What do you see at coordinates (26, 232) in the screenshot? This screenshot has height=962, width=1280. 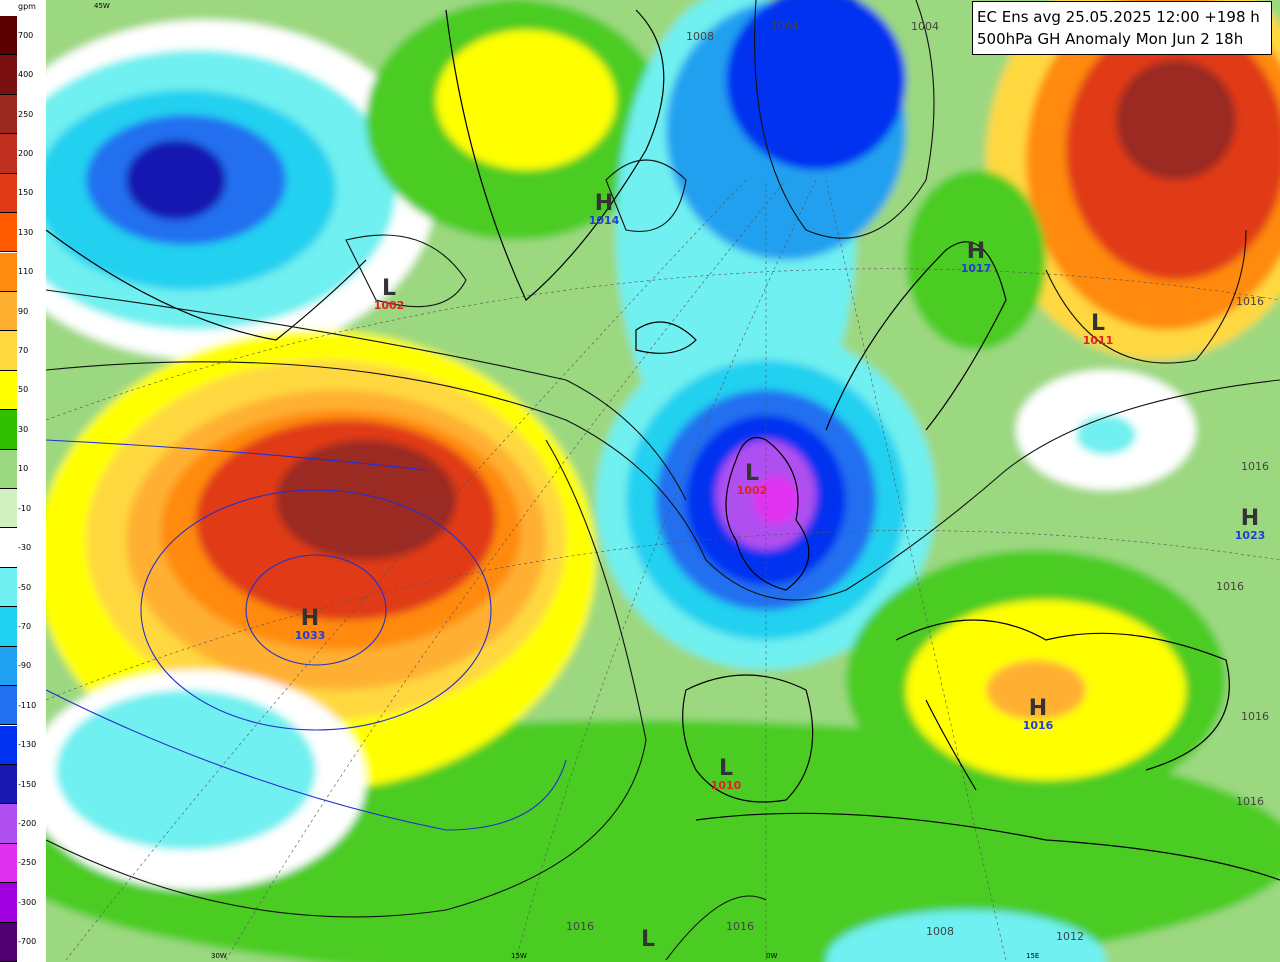 I see `legend-label: 130` at bounding box center [26, 232].